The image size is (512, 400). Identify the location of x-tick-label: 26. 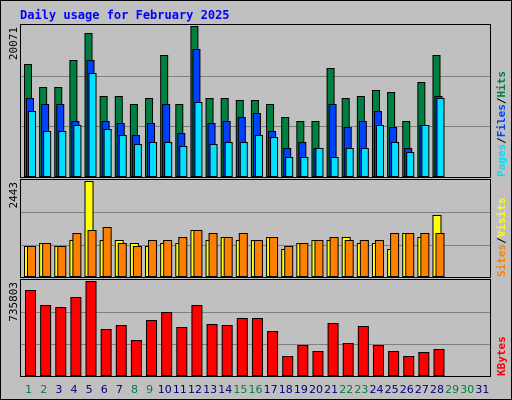
(407, 389).